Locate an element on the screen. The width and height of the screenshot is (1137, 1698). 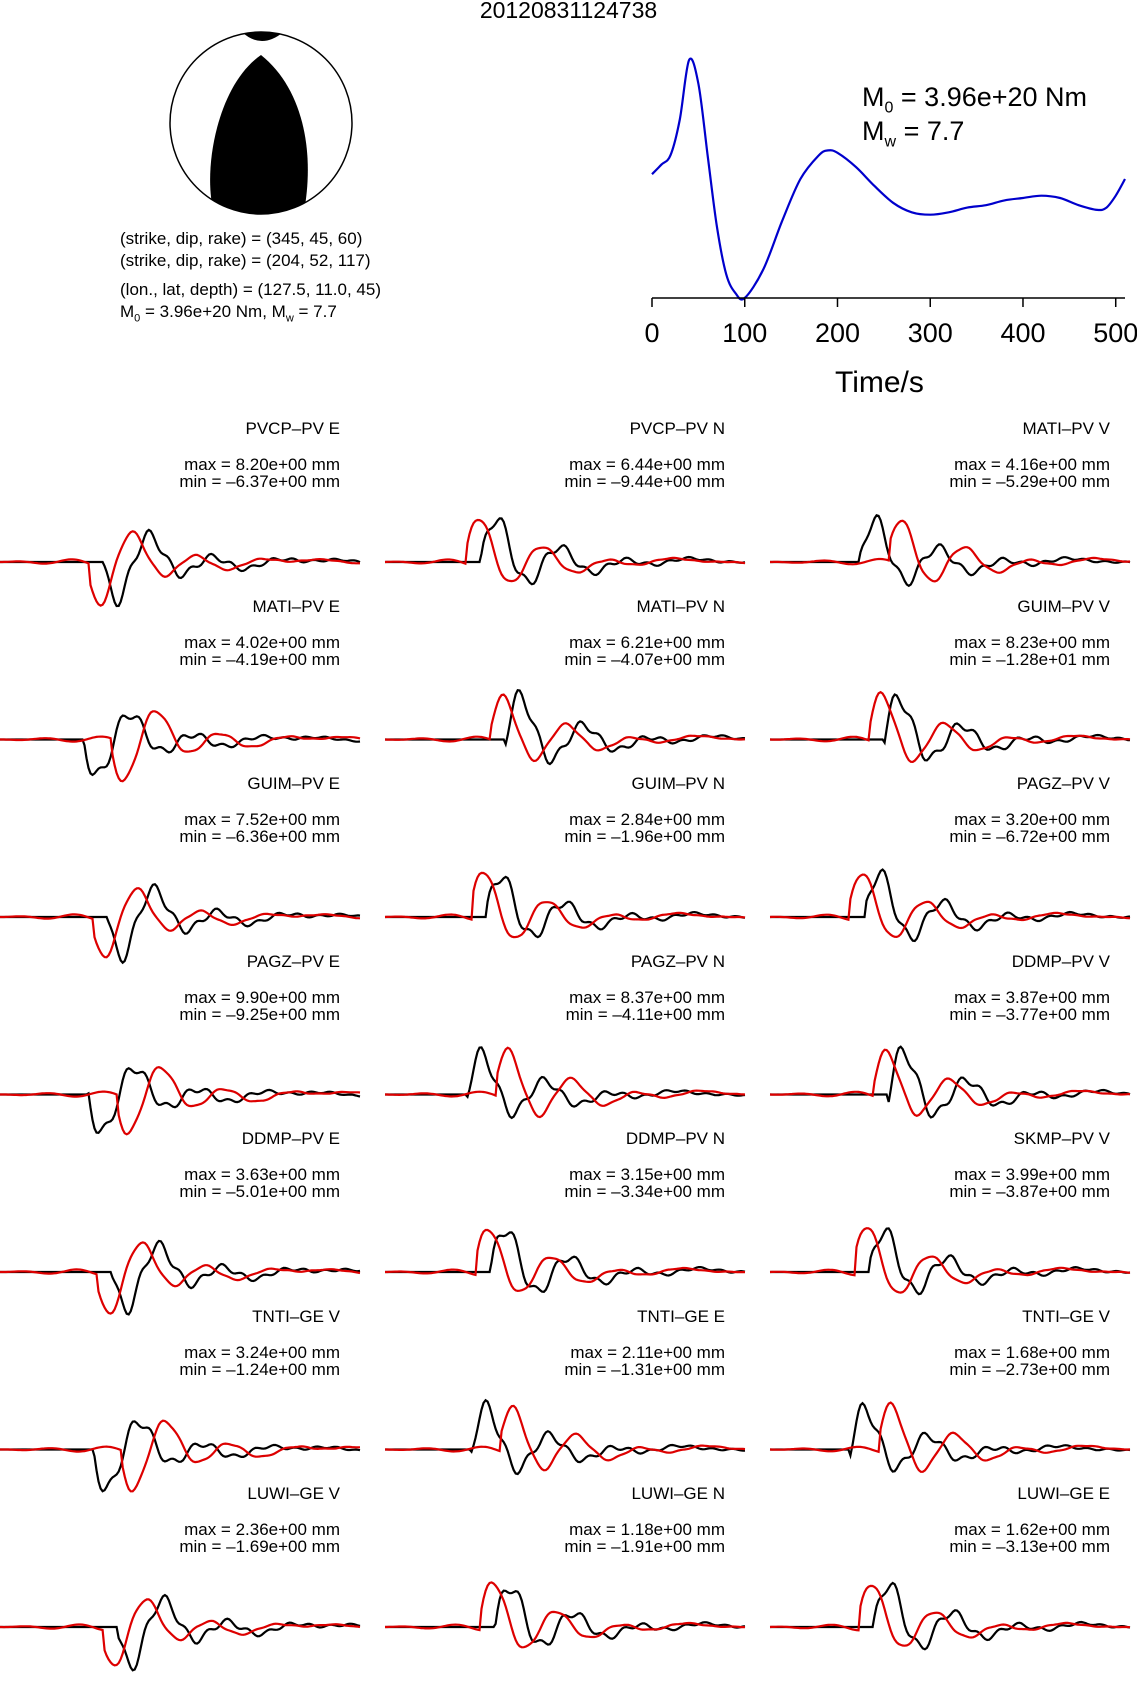
trace-max-label: max = 3.63e+00 mm is located at coordinates (262, 1174).